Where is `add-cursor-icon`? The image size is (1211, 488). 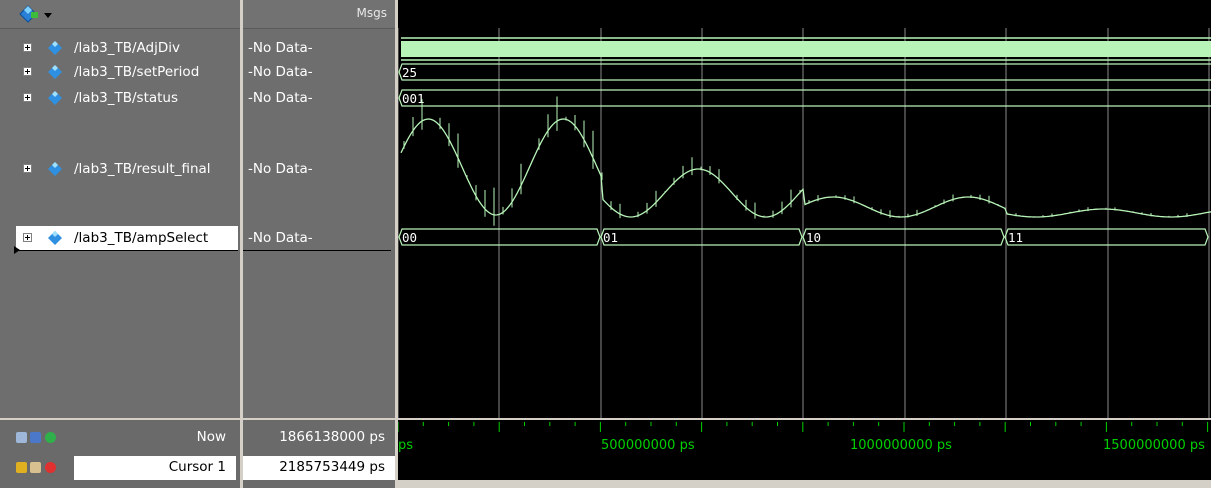
add-cursor-icon is located at coordinates (21, 437).